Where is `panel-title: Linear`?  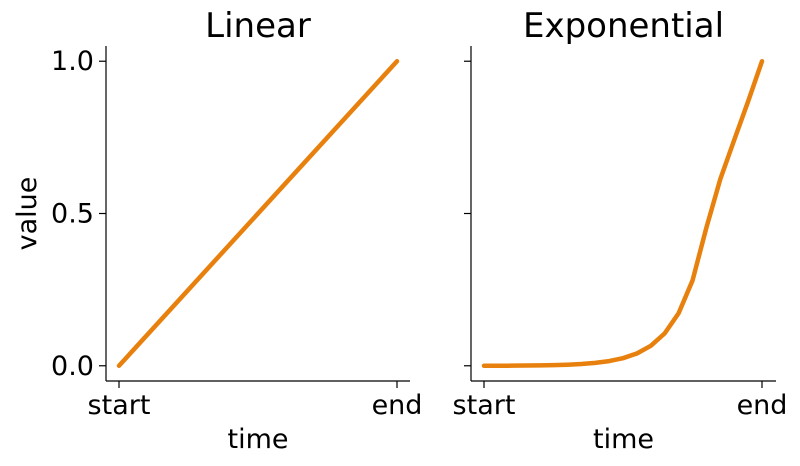
panel-title: Linear is located at coordinates (258, 26).